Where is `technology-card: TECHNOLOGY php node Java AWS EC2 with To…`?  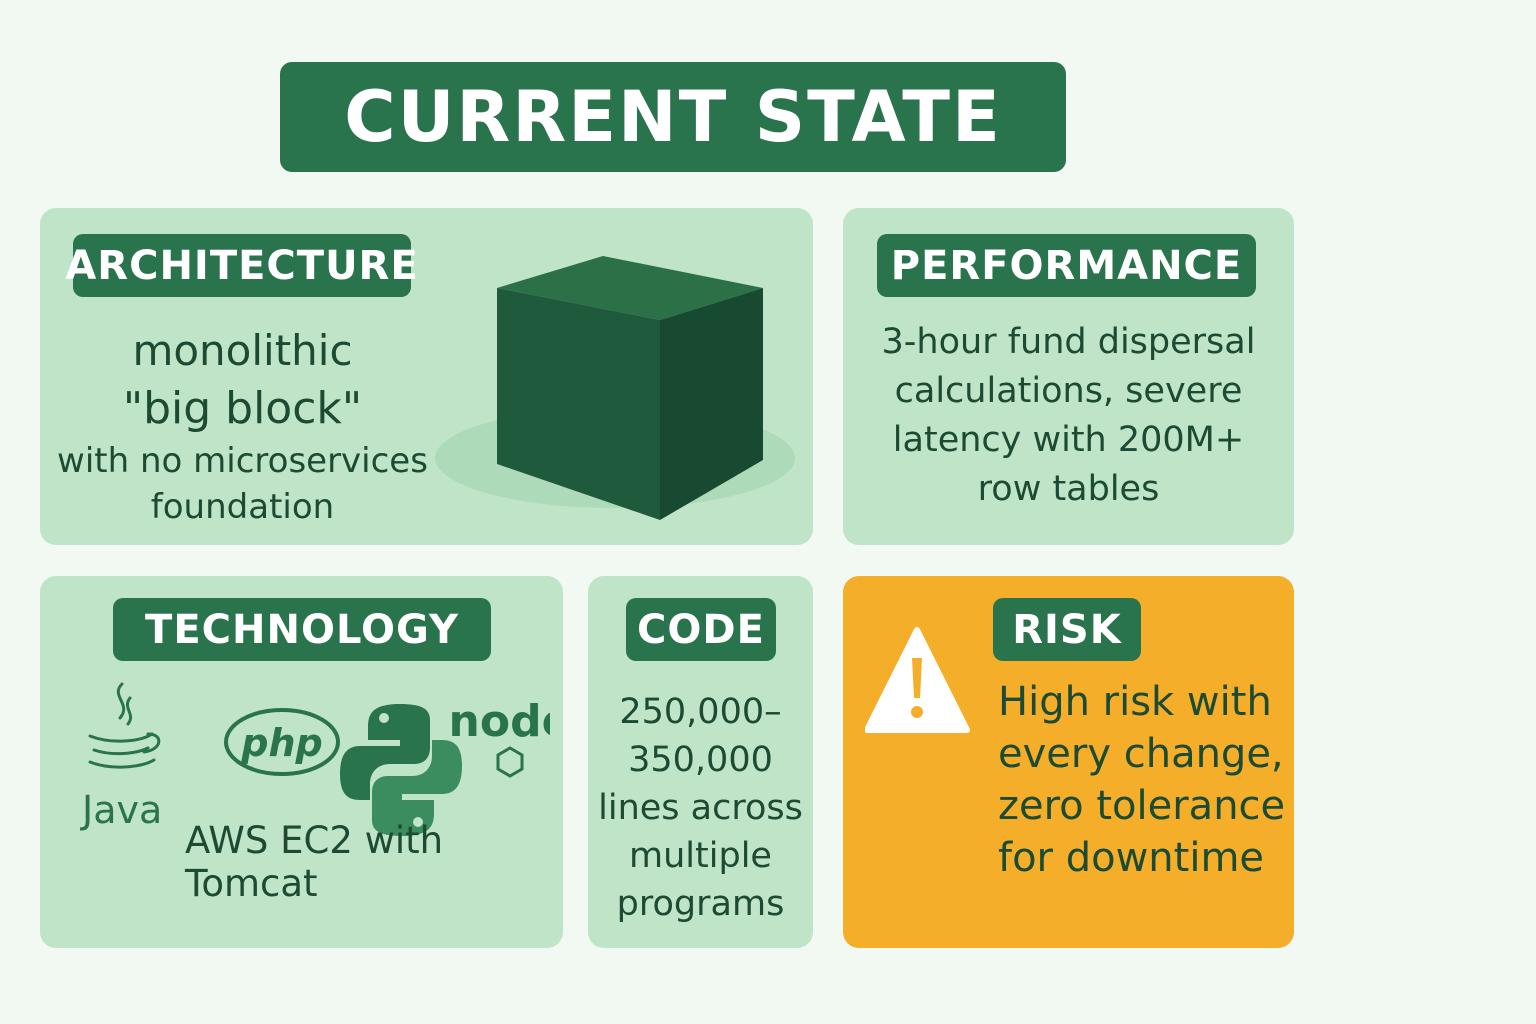 technology-card: TECHNOLOGY php node Java AWS EC2 with To… is located at coordinates (301, 762).